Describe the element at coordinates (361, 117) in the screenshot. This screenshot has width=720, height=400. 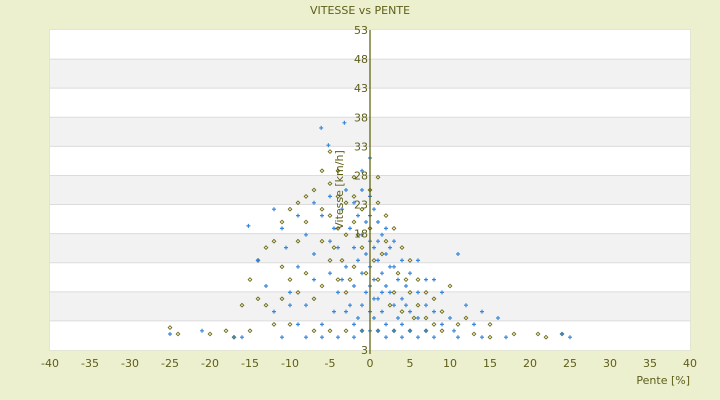
I see `y-tick-label: 38` at that location.